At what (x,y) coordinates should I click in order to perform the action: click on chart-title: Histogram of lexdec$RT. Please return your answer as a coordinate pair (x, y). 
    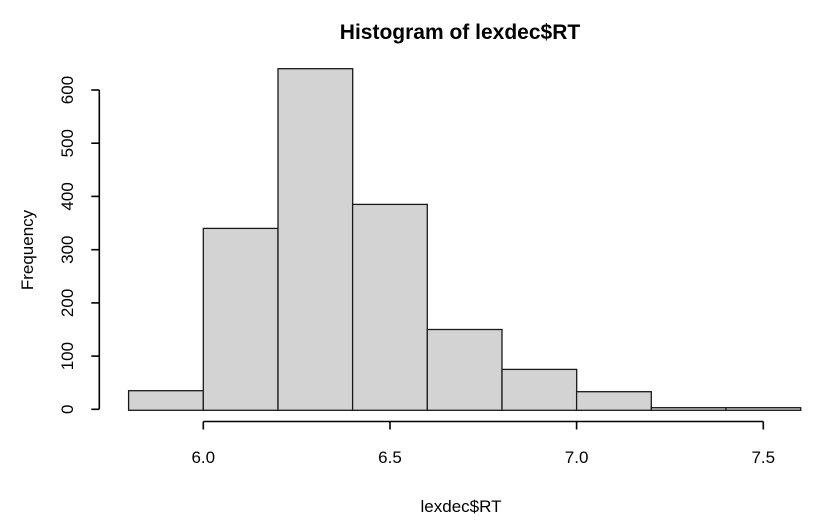
    Looking at the image, I should click on (460, 32).